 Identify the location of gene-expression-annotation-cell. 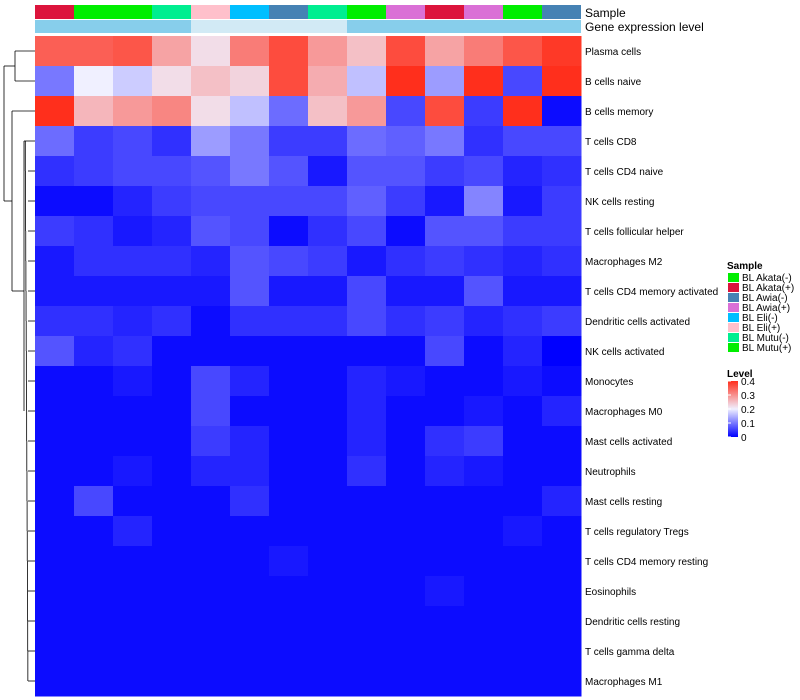
(327, 26).